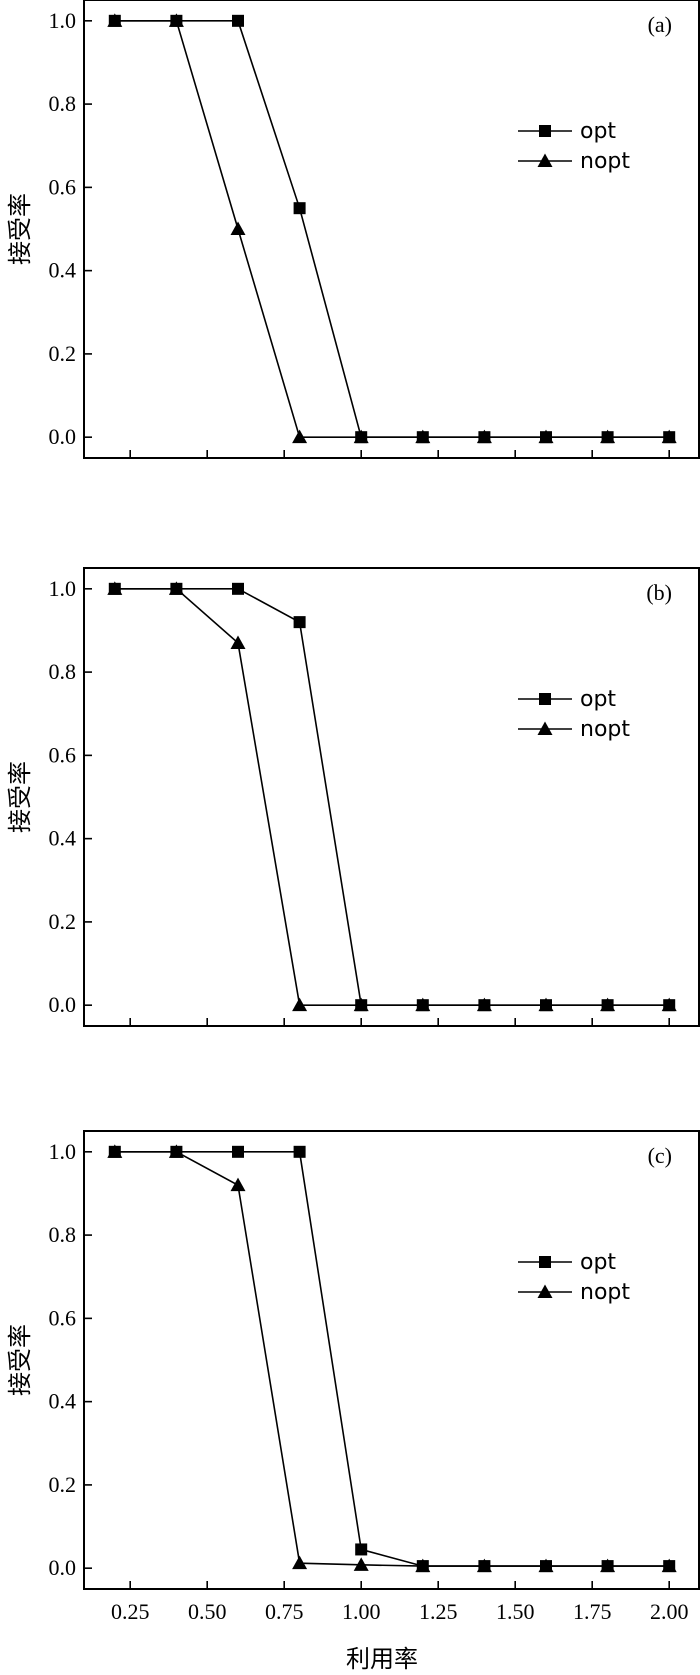 Image resolution: width=700 pixels, height=1675 pixels. Describe the element at coordinates (659, 592) in the screenshot. I see `panel-label: (b)` at that location.